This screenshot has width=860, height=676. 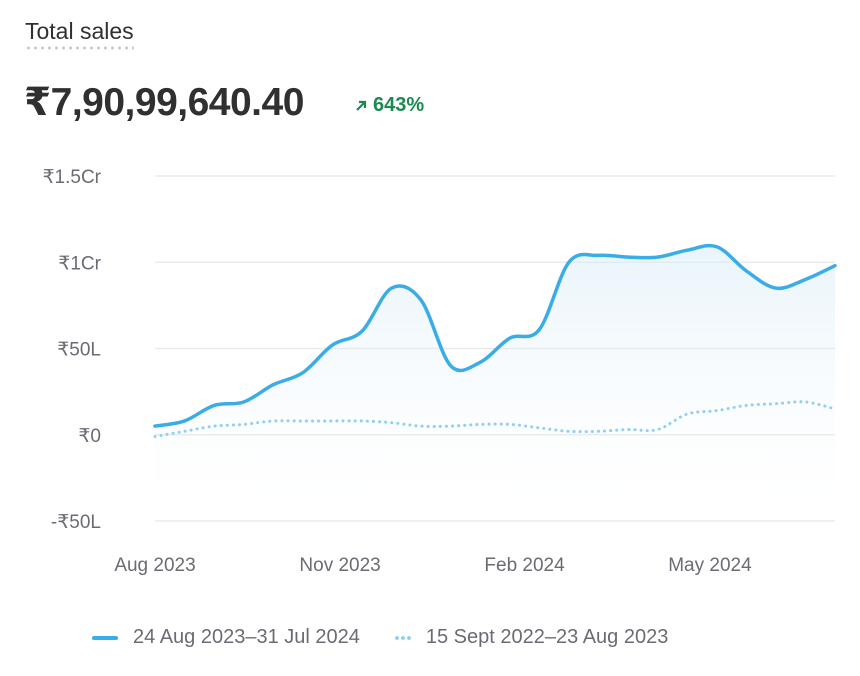 I want to click on percent-change-label: 643%, so click(x=399, y=105).